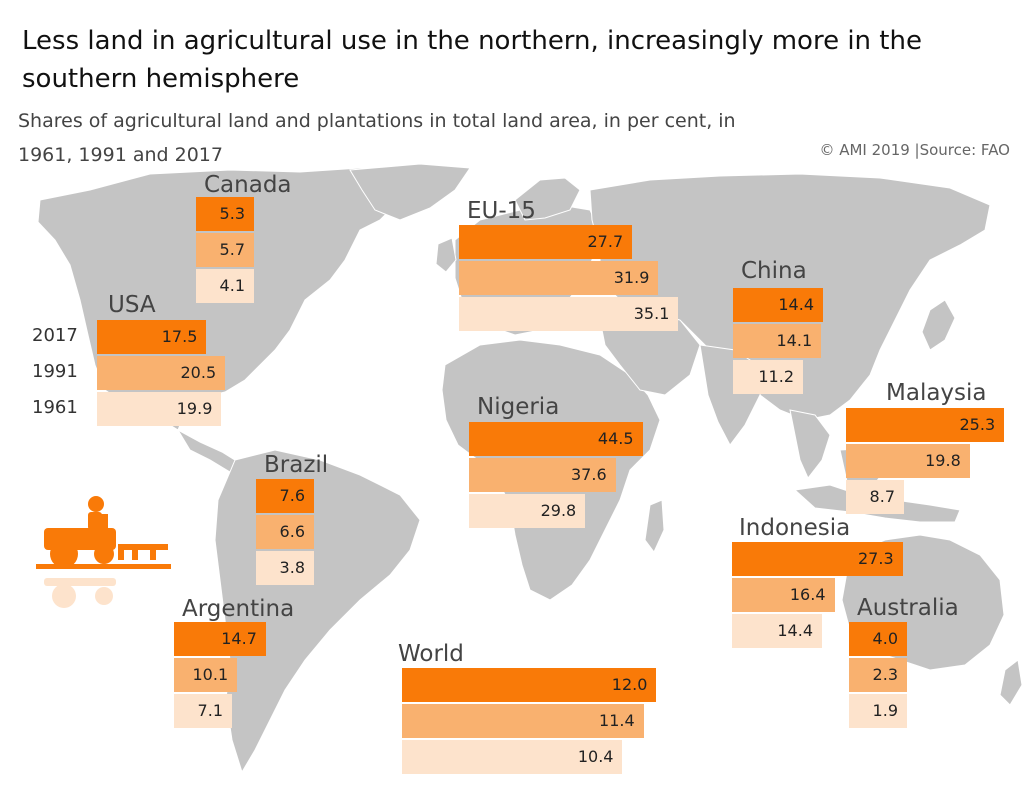  Describe the element at coordinates (239, 638) in the screenshot. I see `bar-value-argentina-2017: 14.7` at that location.